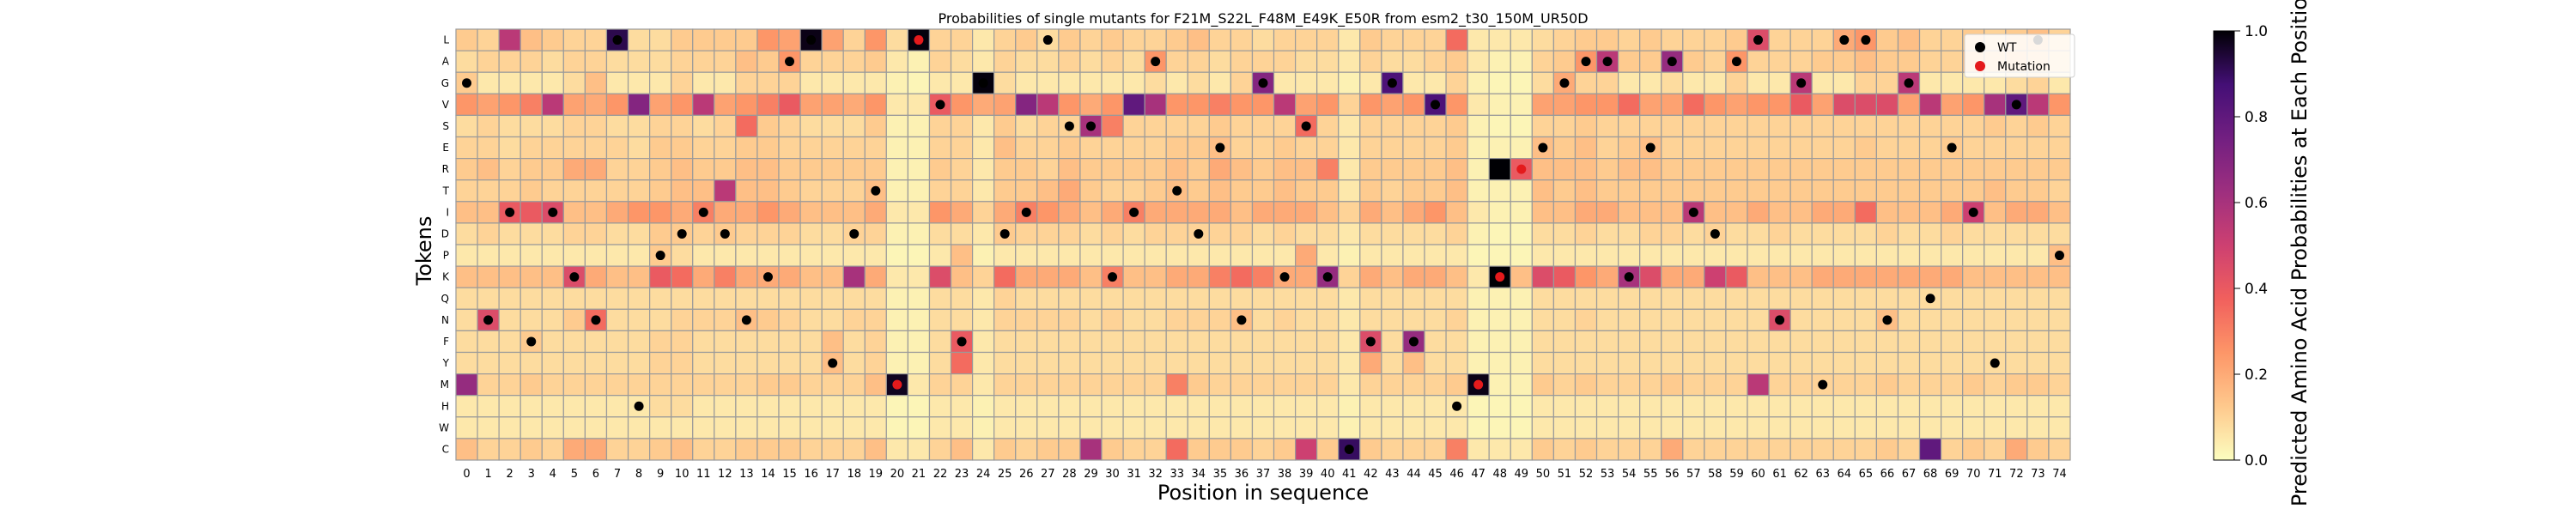  I want to click on y-tick-label: D, so click(445, 233).